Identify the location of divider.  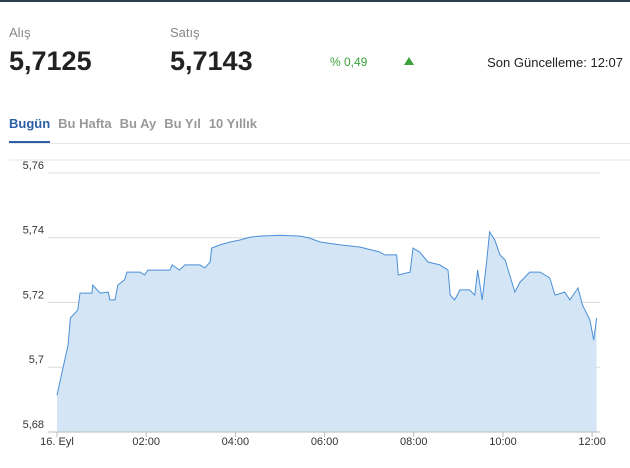
(319, 143).